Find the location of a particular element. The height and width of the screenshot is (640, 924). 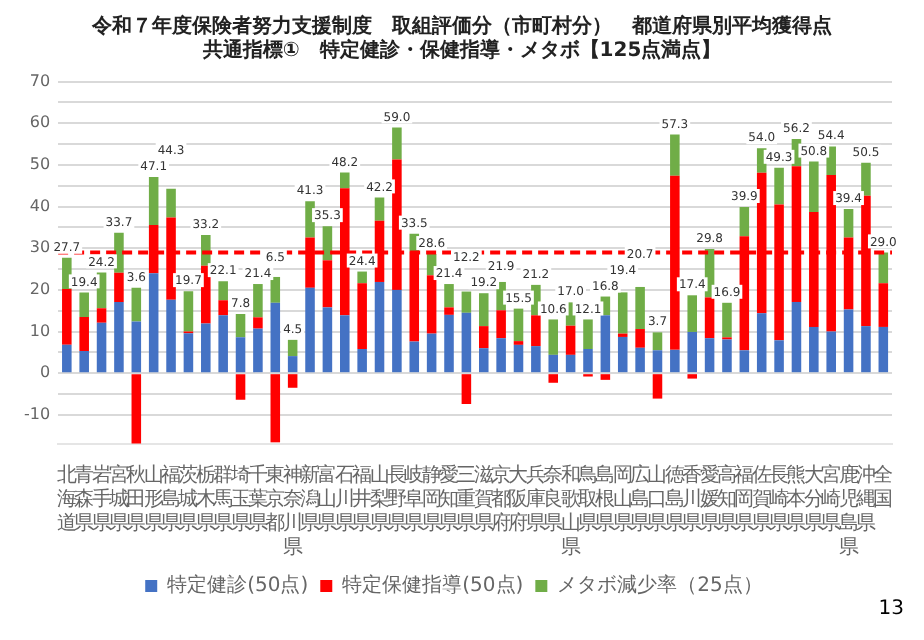

x-tick-label: 岡山県 is located at coordinates (622, 500).